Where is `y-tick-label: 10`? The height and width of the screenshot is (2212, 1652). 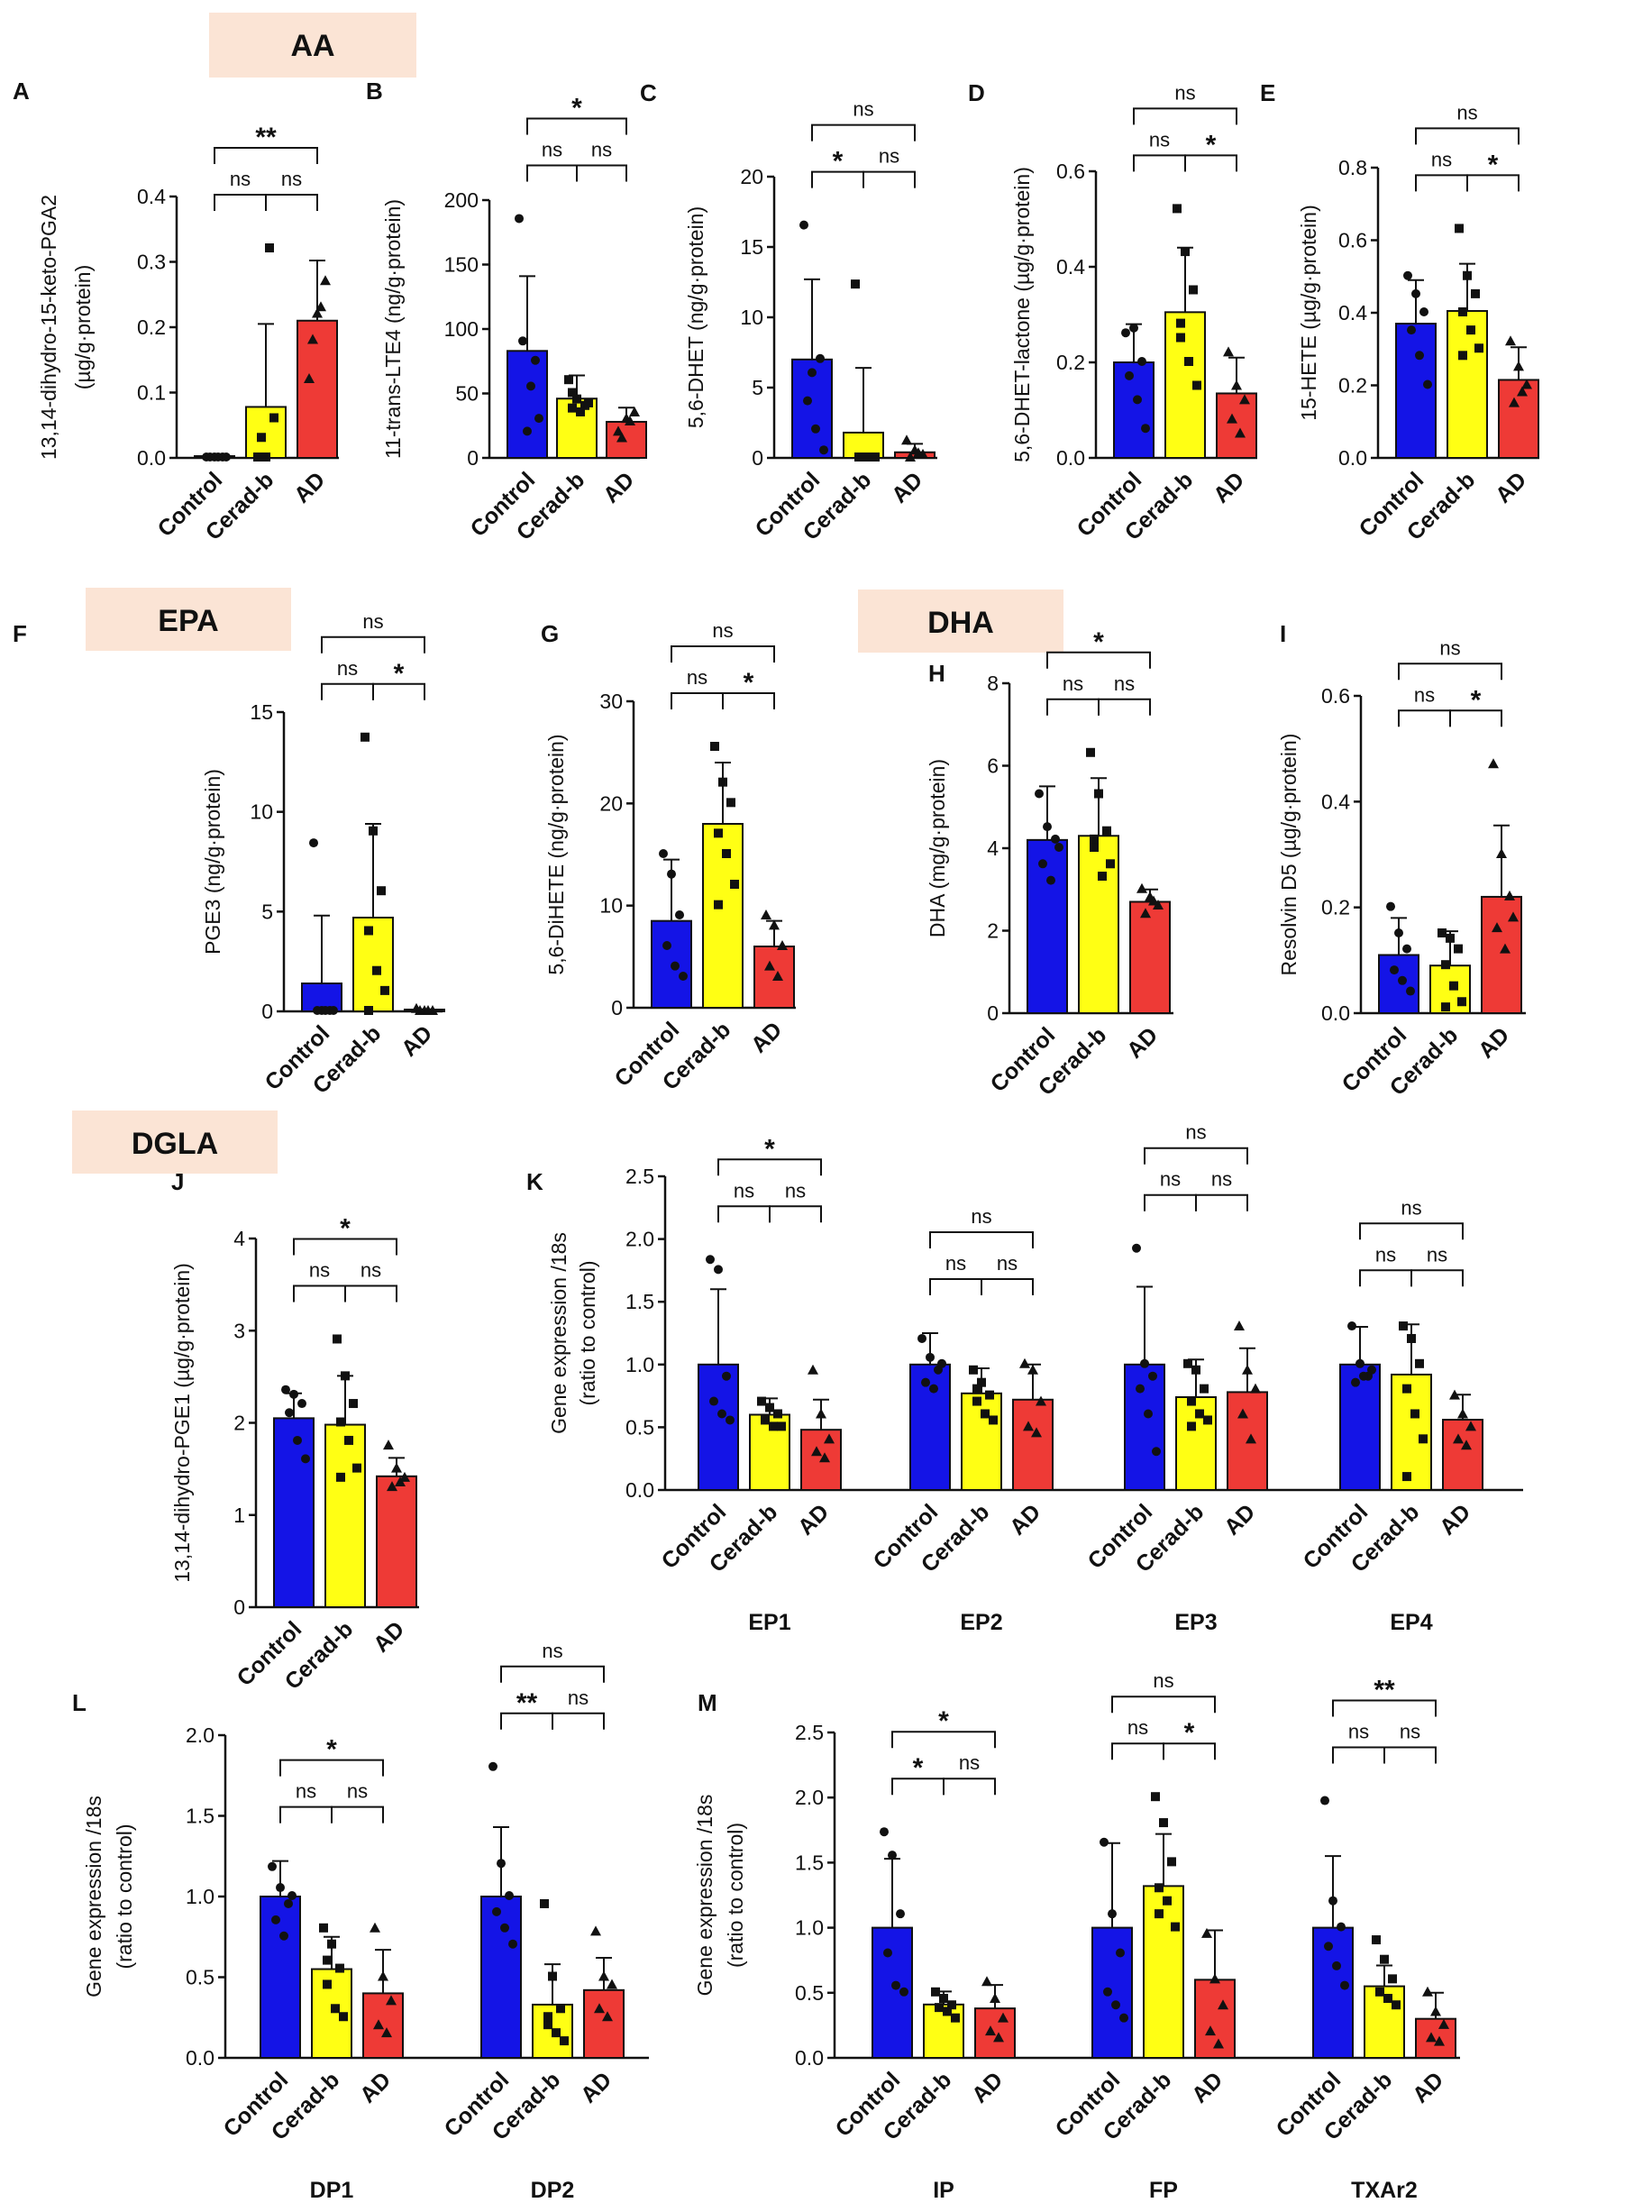
y-tick-label: 10 is located at coordinates (751, 317).